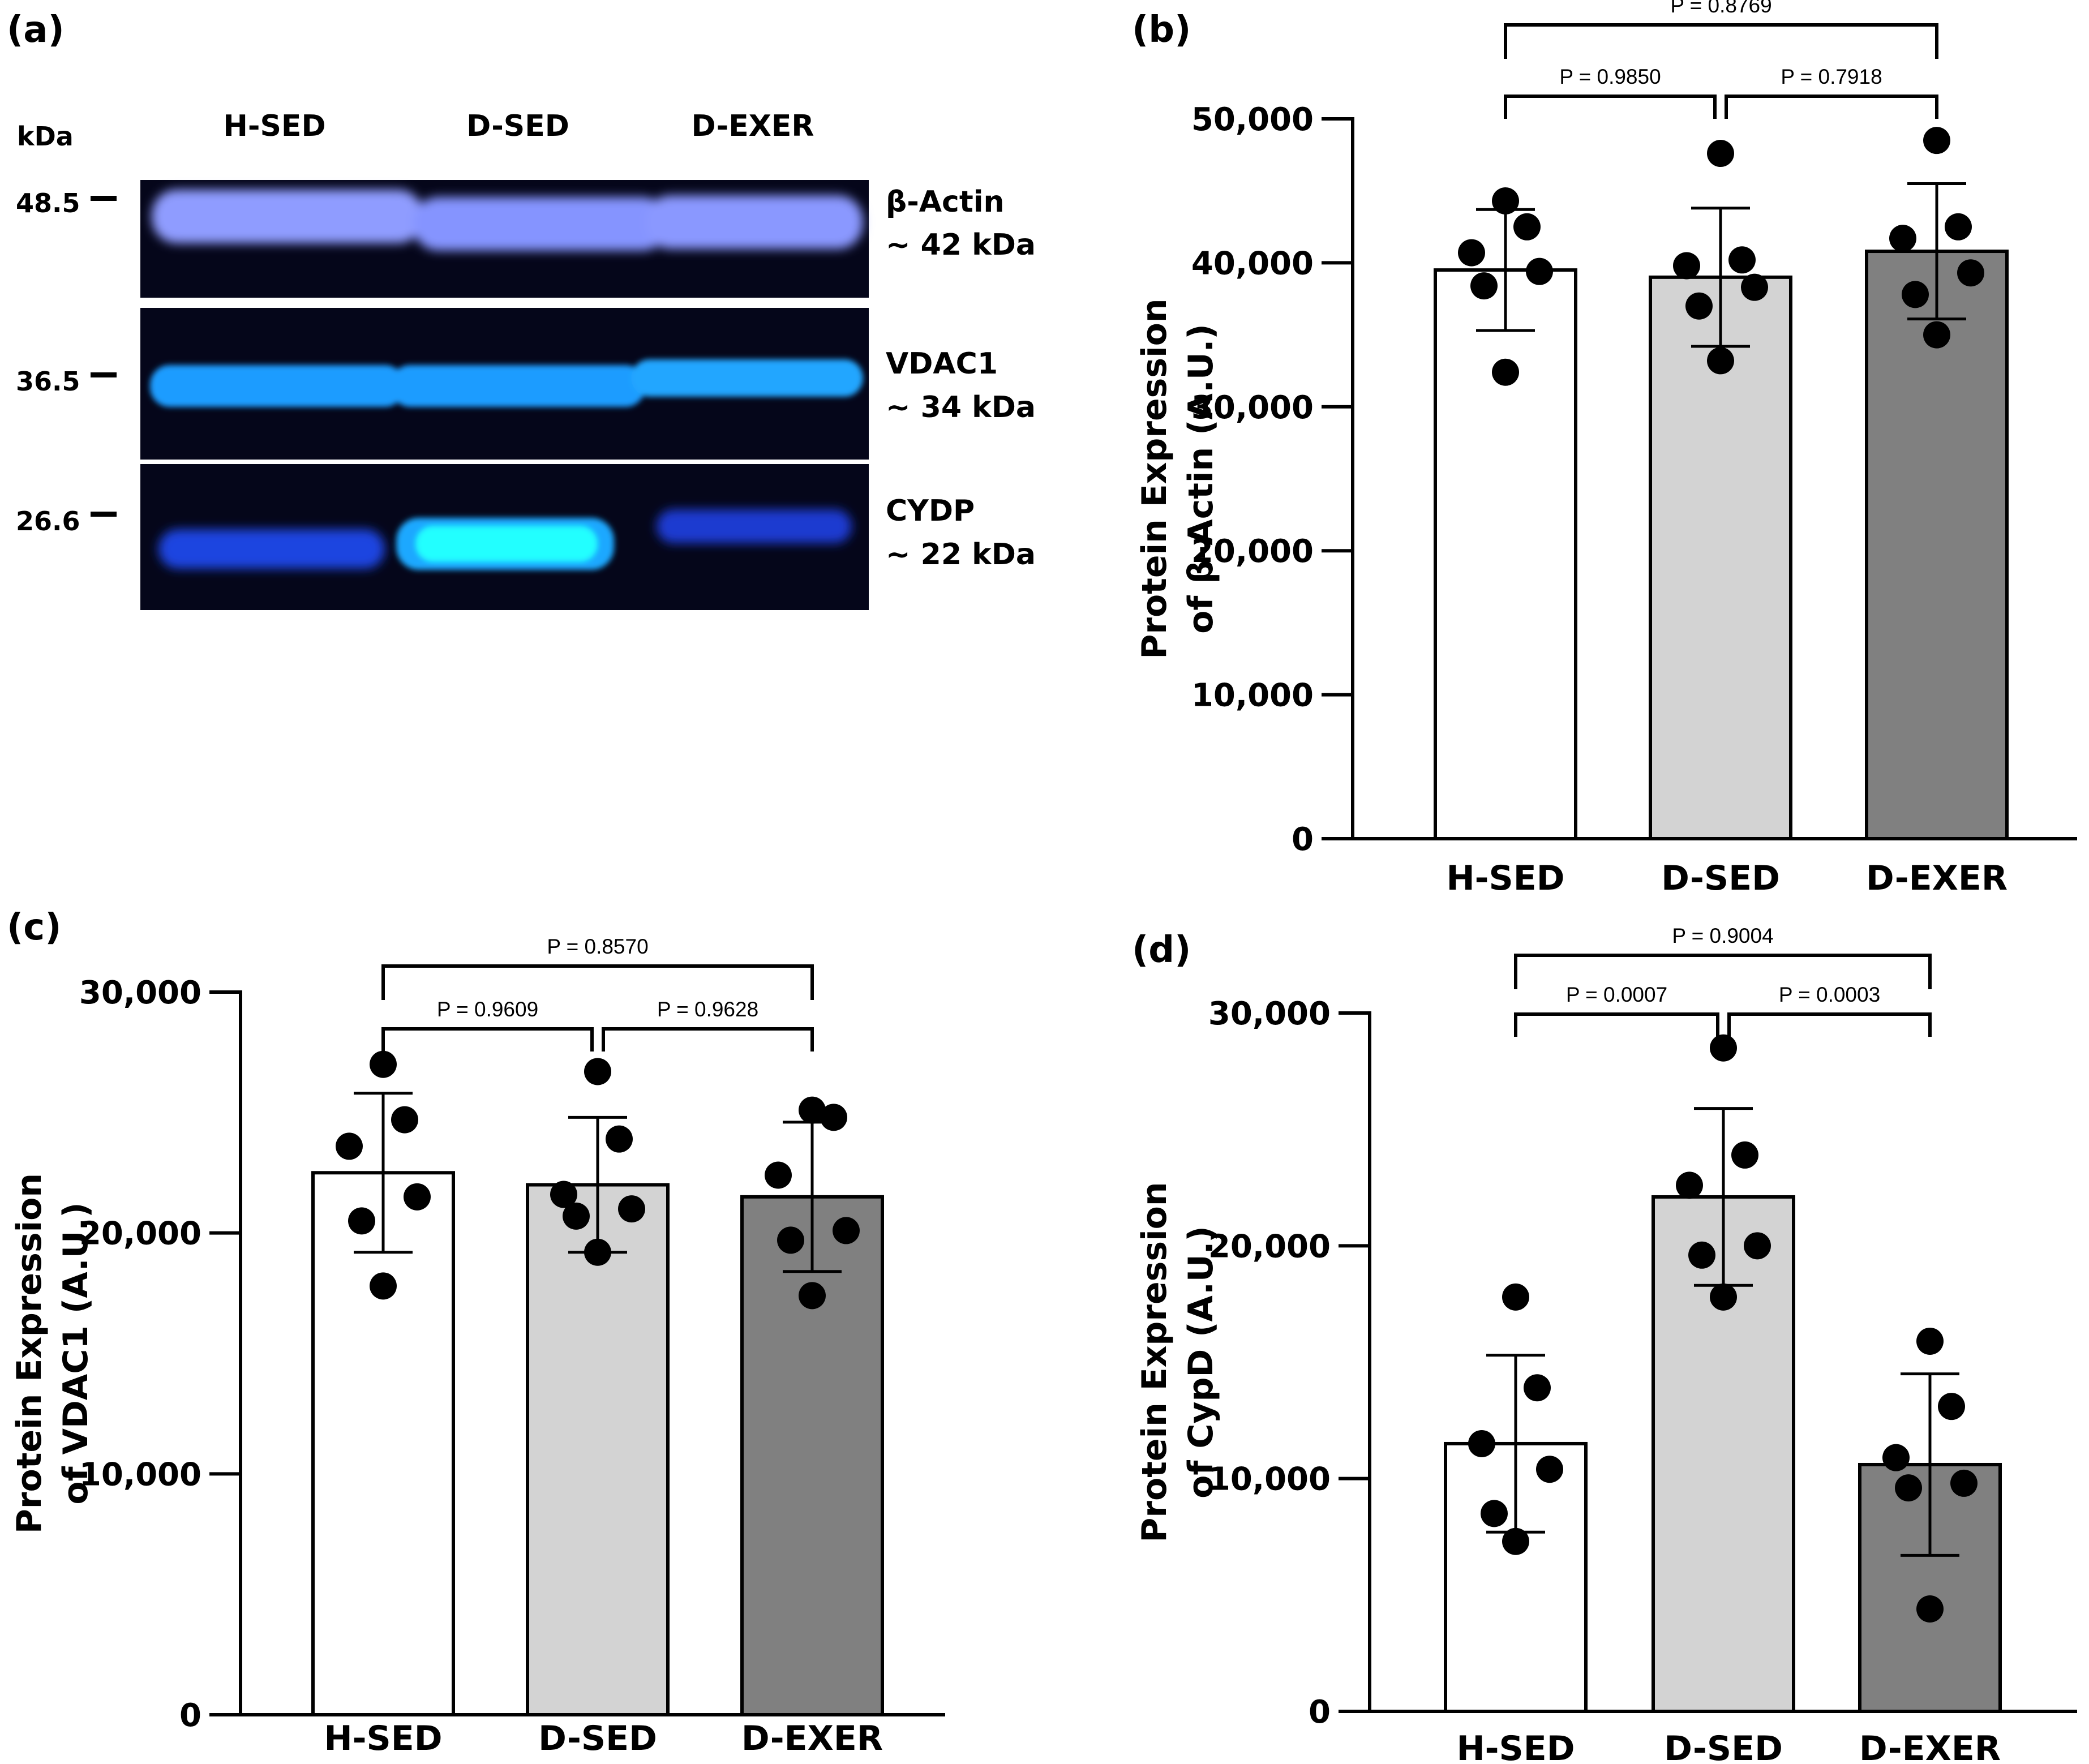  What do you see at coordinates (1252, 119) in the screenshot?
I see `y-tick-label: 50,000` at bounding box center [1252, 119].